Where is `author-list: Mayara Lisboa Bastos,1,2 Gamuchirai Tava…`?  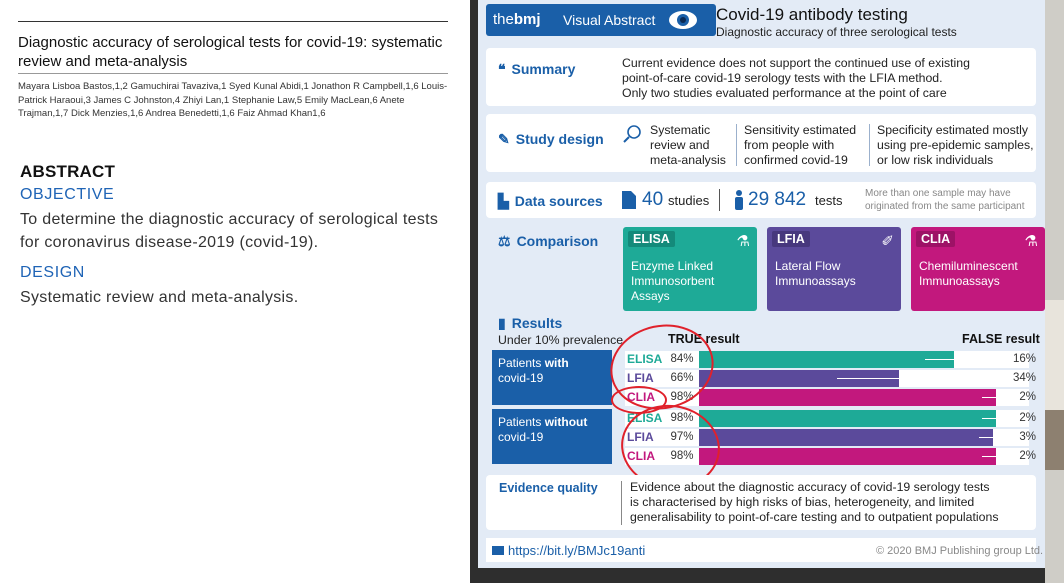 author-list: Mayara Lisboa Bastos,1,2 Gamuchirai Tava… is located at coordinates (233, 100).